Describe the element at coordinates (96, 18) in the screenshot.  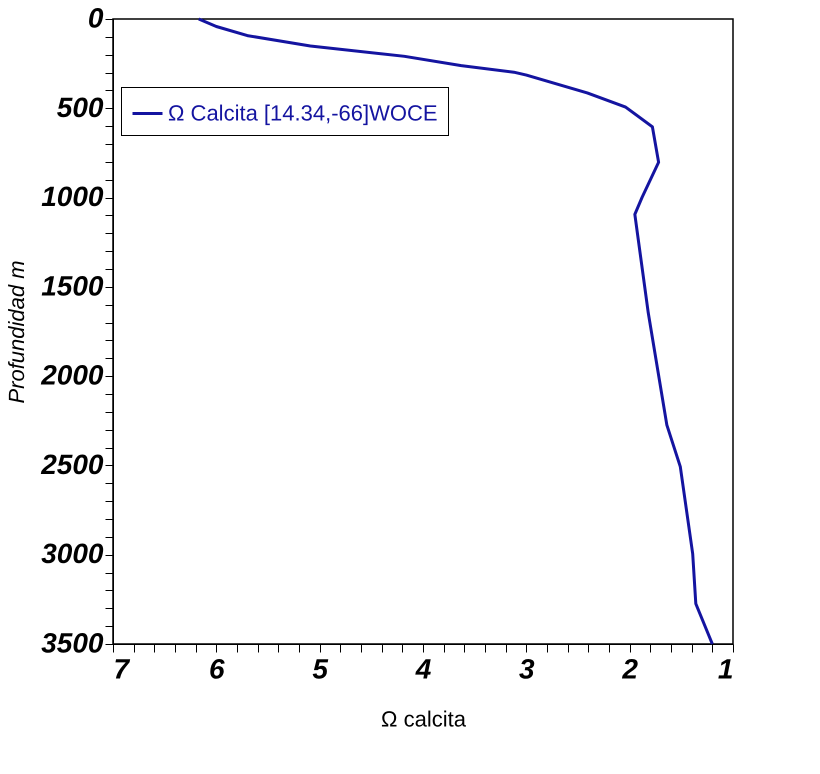
I see `y-tick-label: 0` at that location.